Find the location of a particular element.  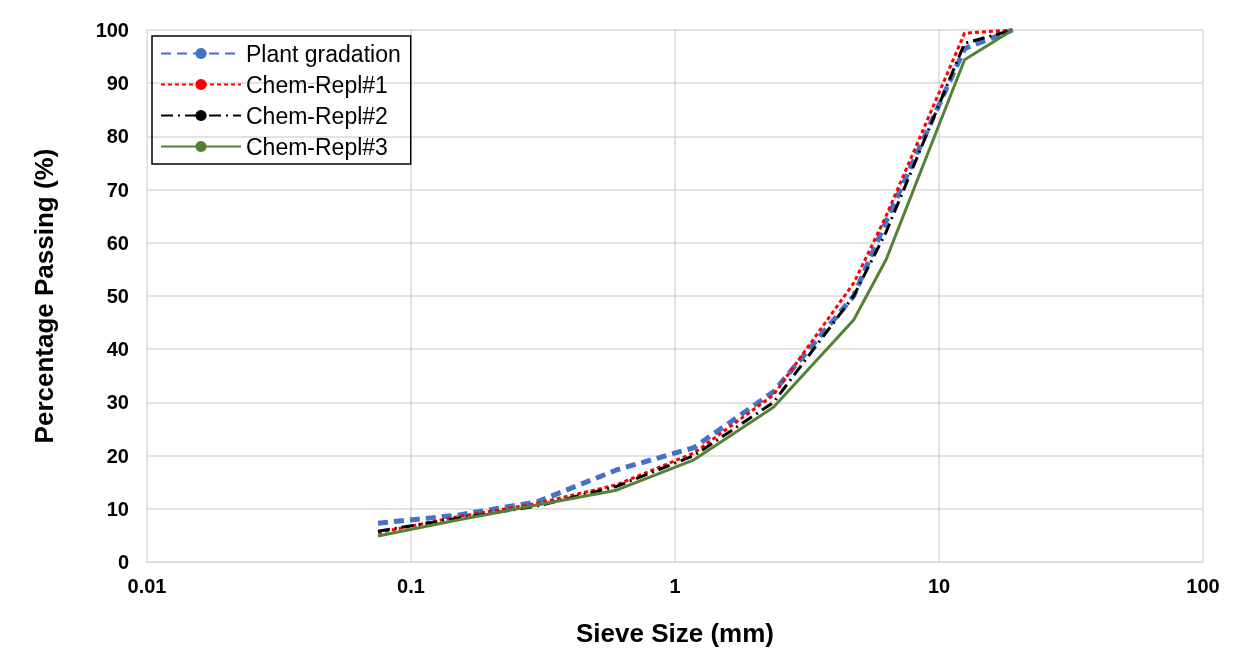

y-tick-label: 60 is located at coordinates (117, 242).